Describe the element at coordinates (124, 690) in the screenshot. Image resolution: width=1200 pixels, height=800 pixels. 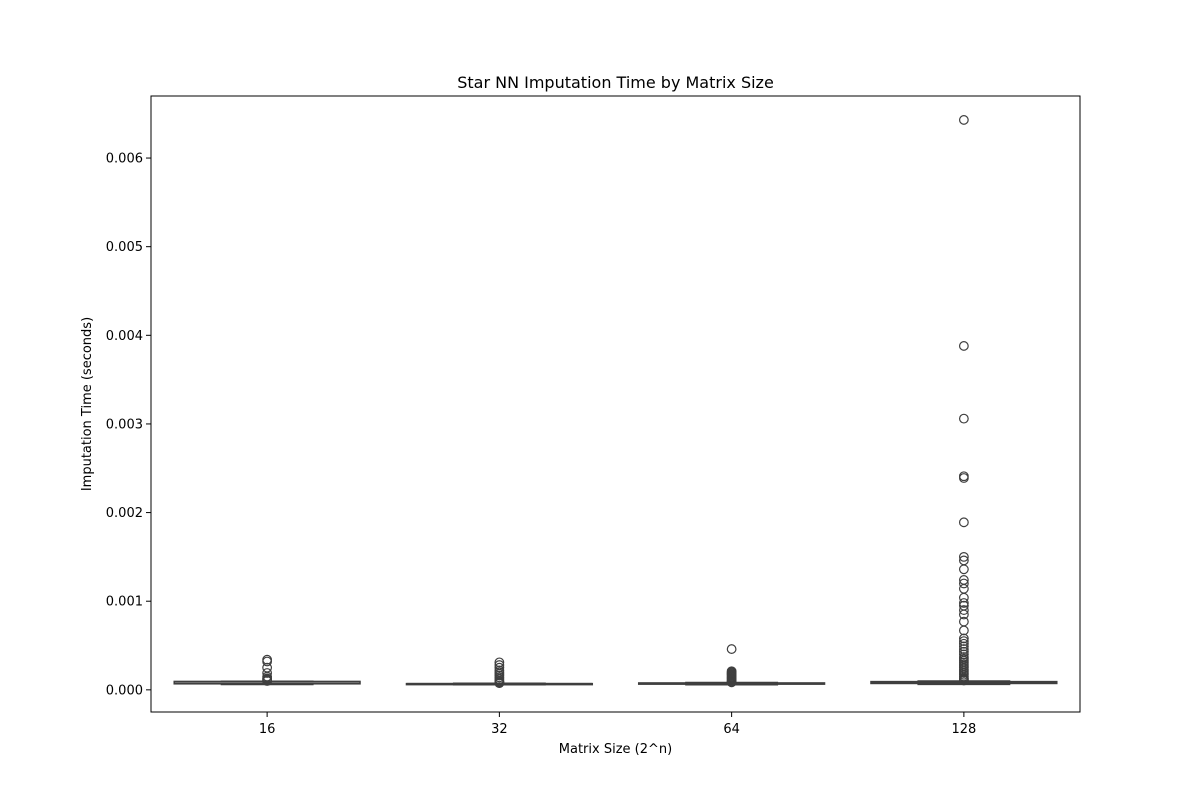
I see `y-tick-label: 0.000` at that location.